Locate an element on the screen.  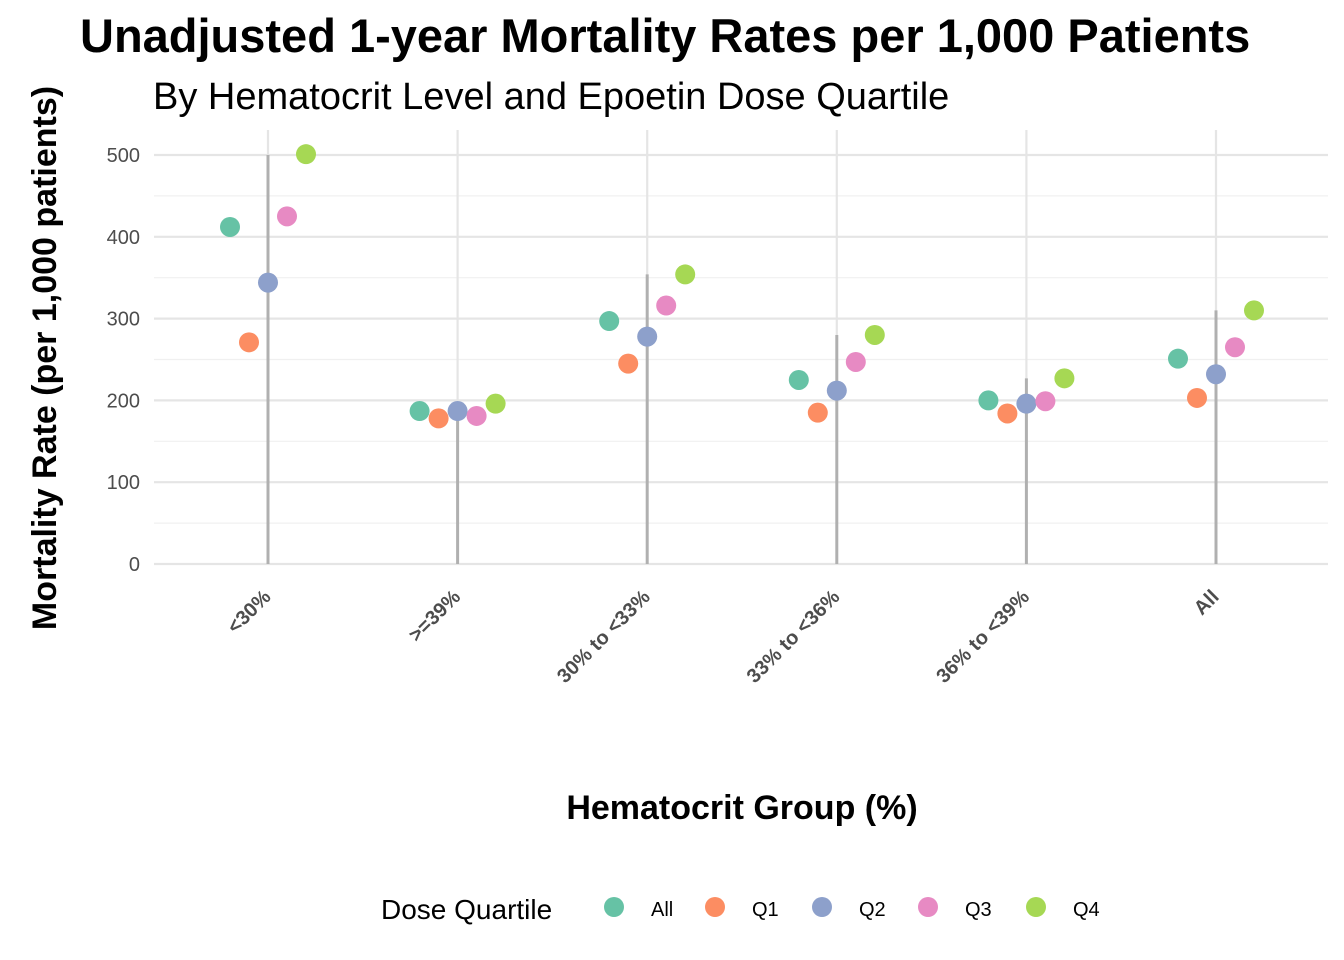
legend-label-q3: Q3 is located at coordinates (978, 910).